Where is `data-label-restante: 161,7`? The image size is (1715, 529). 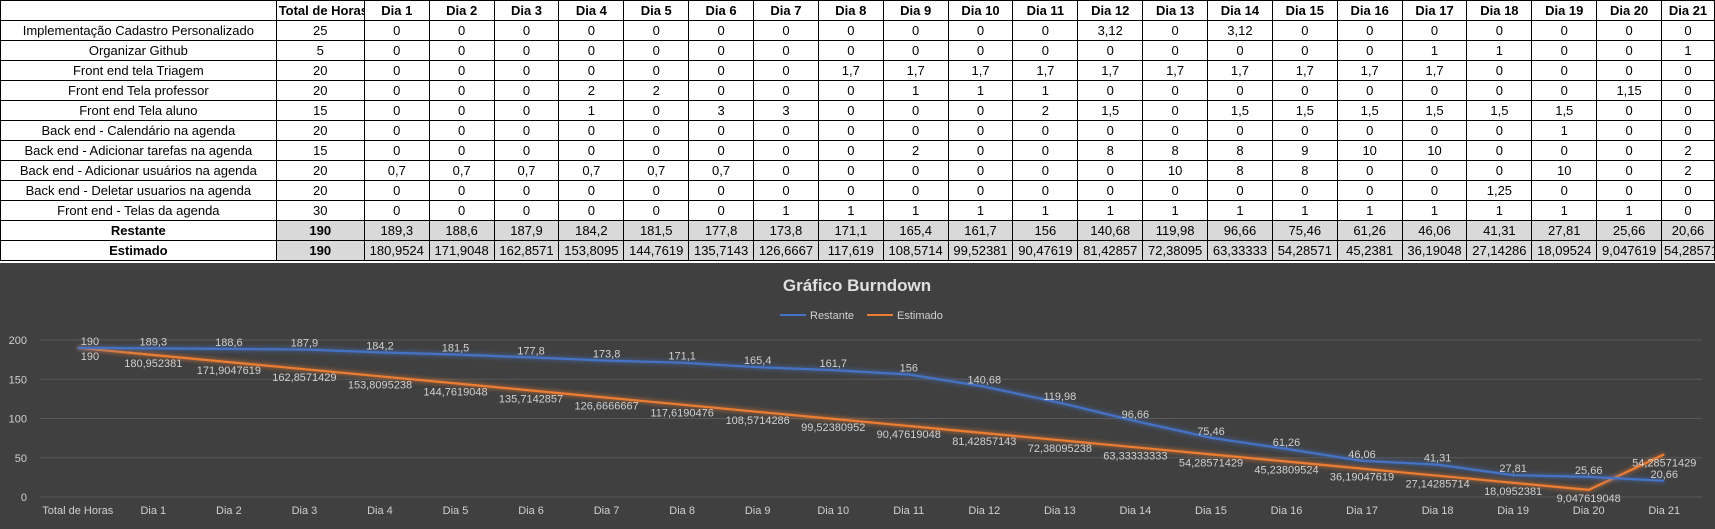 data-label-restante: 161,7 is located at coordinates (833, 364).